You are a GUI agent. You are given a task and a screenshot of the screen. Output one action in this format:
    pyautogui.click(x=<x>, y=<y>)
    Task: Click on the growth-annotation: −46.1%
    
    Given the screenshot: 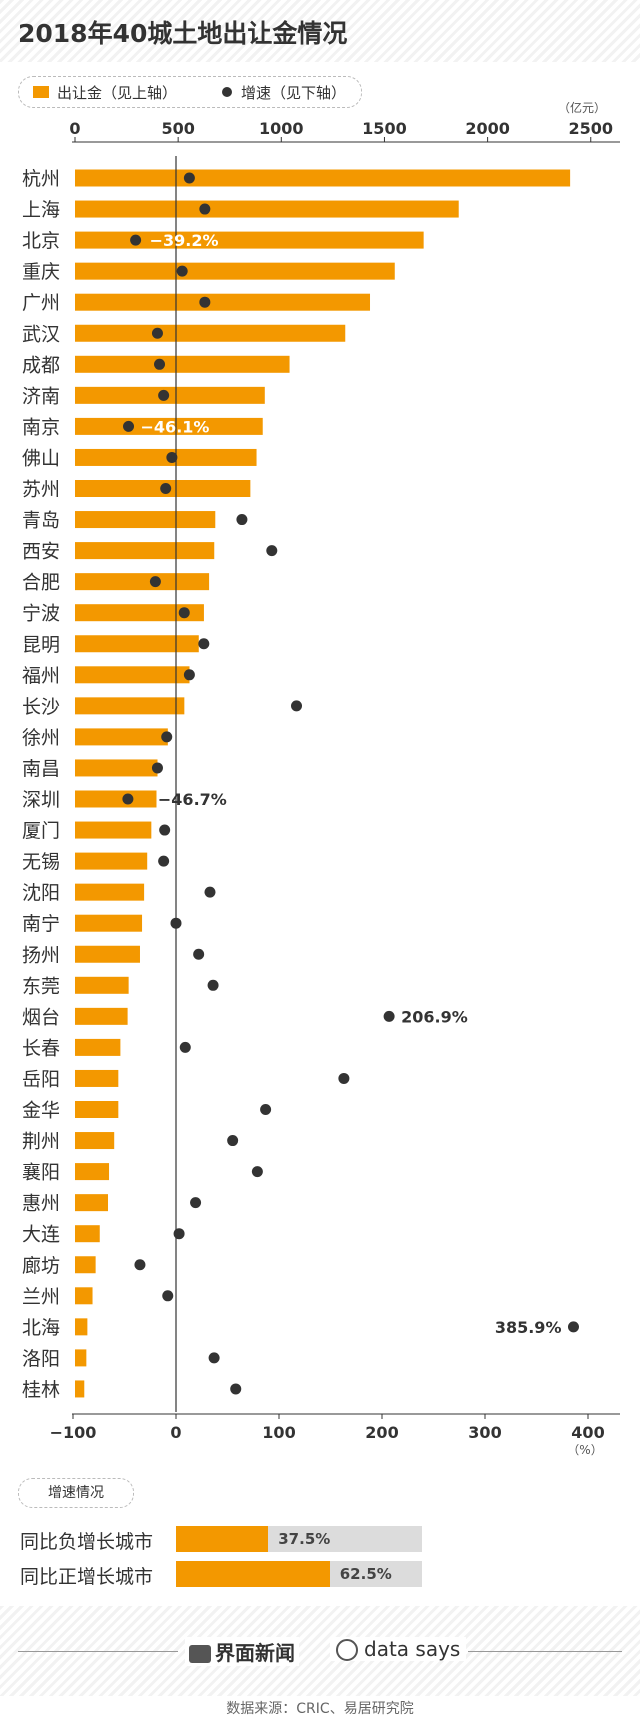 What is the action you would take?
    pyautogui.click(x=175, y=426)
    